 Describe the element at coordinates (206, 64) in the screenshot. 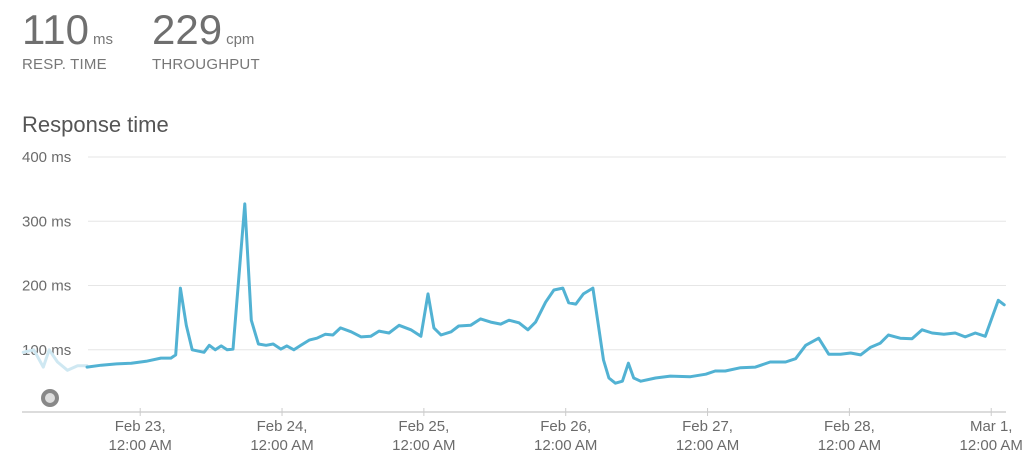

I see `metric-label: THROUGHPUT` at that location.